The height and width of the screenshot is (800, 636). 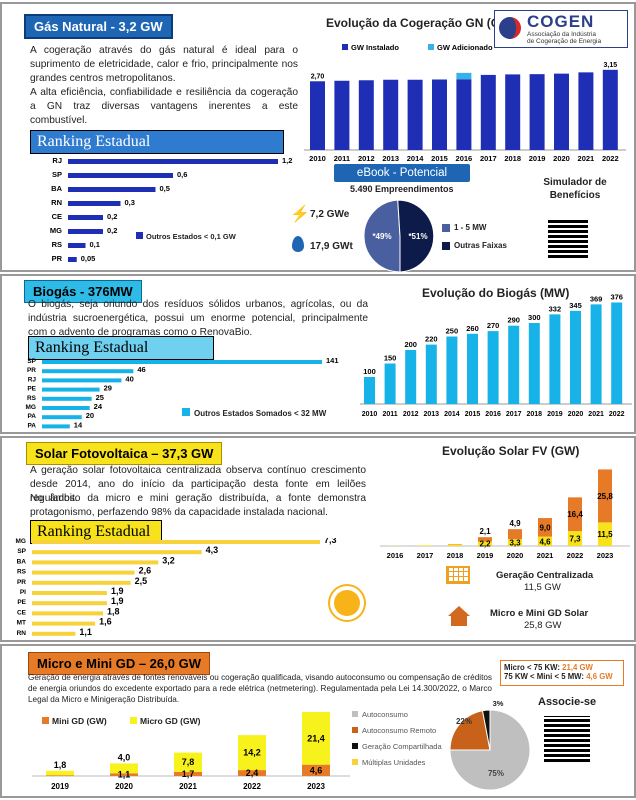 What do you see at coordinates (561, 21) in the screenshot?
I see `cogen-logo-text: COGEN` at bounding box center [561, 21].